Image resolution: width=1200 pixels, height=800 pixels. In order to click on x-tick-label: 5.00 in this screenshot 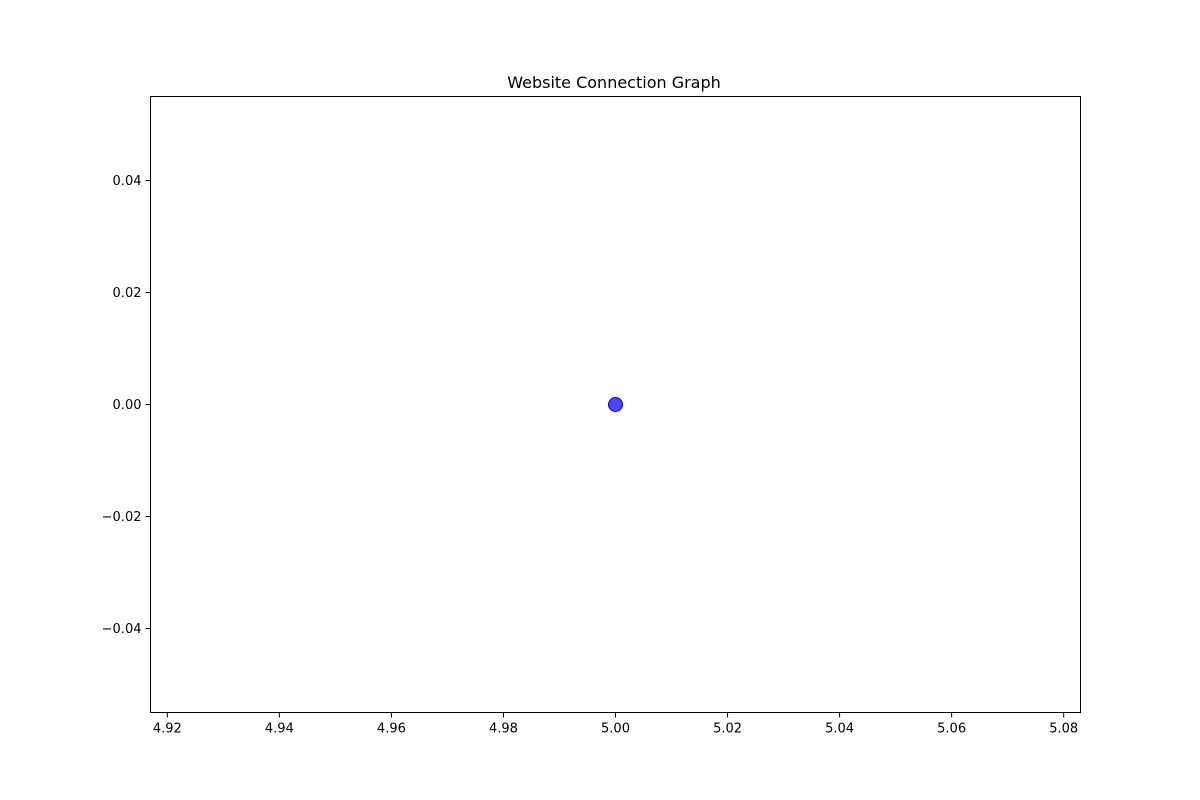, I will do `click(615, 729)`.